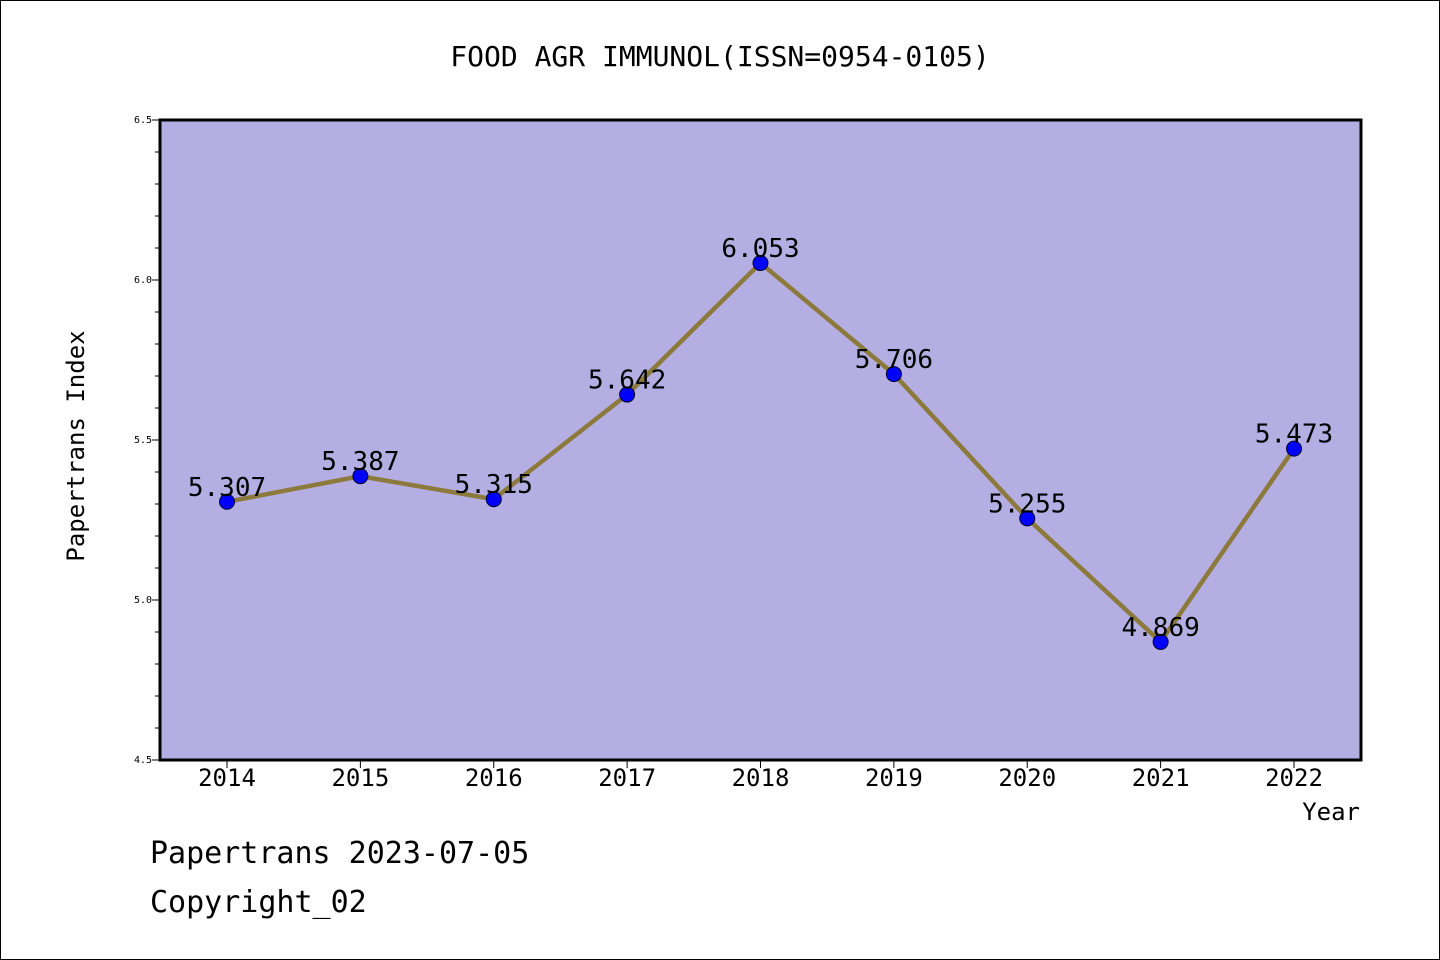 This screenshot has height=960, width=1440. I want to click on y-tick-label: 5.0, so click(143, 600).